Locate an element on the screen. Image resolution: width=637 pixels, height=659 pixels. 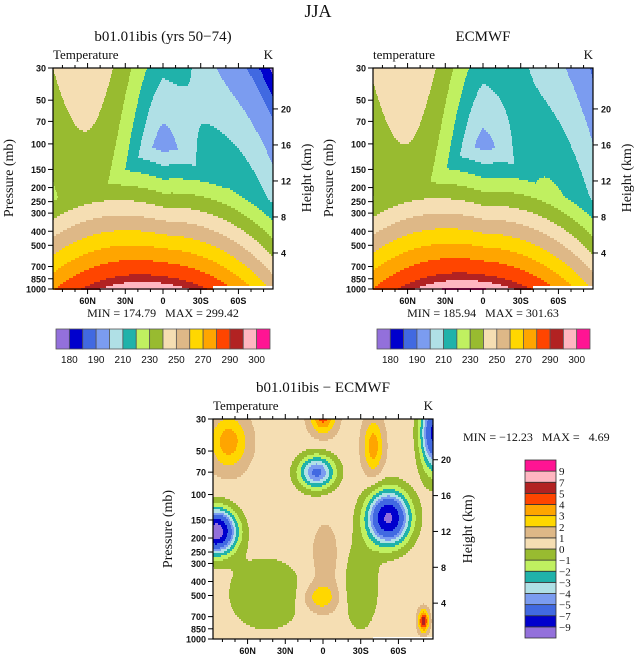
y-tick-label: 50 is located at coordinates (361, 101).